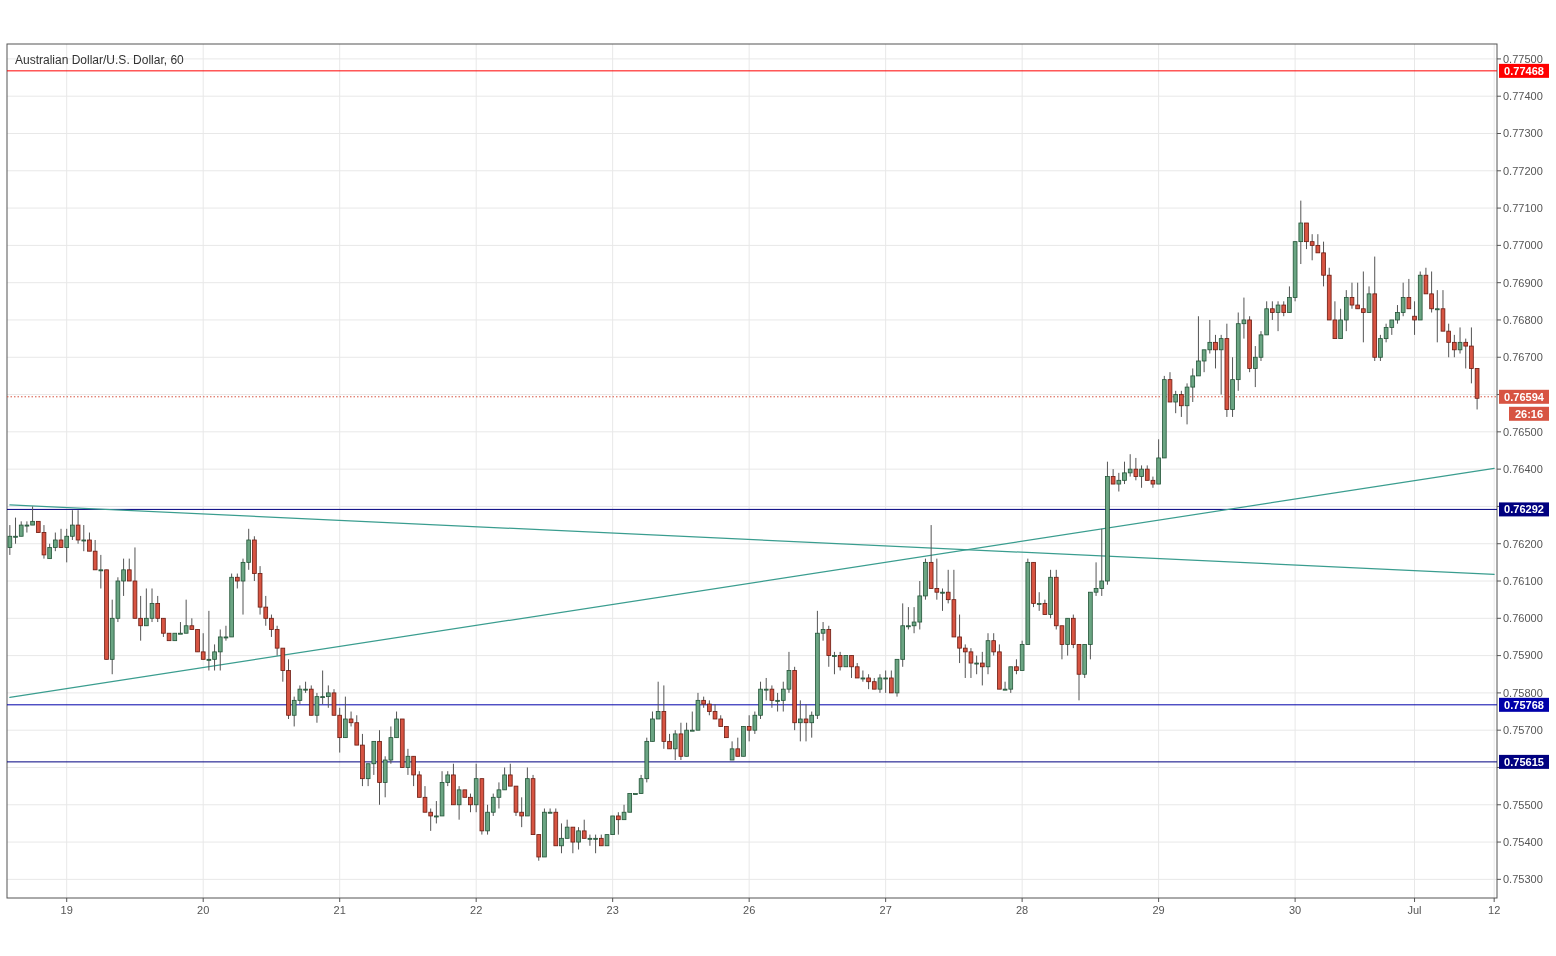 This screenshot has height=956, width=1556. I want to click on text: Australian Dollar/U.S. Dollar, 60, so click(100, 60).